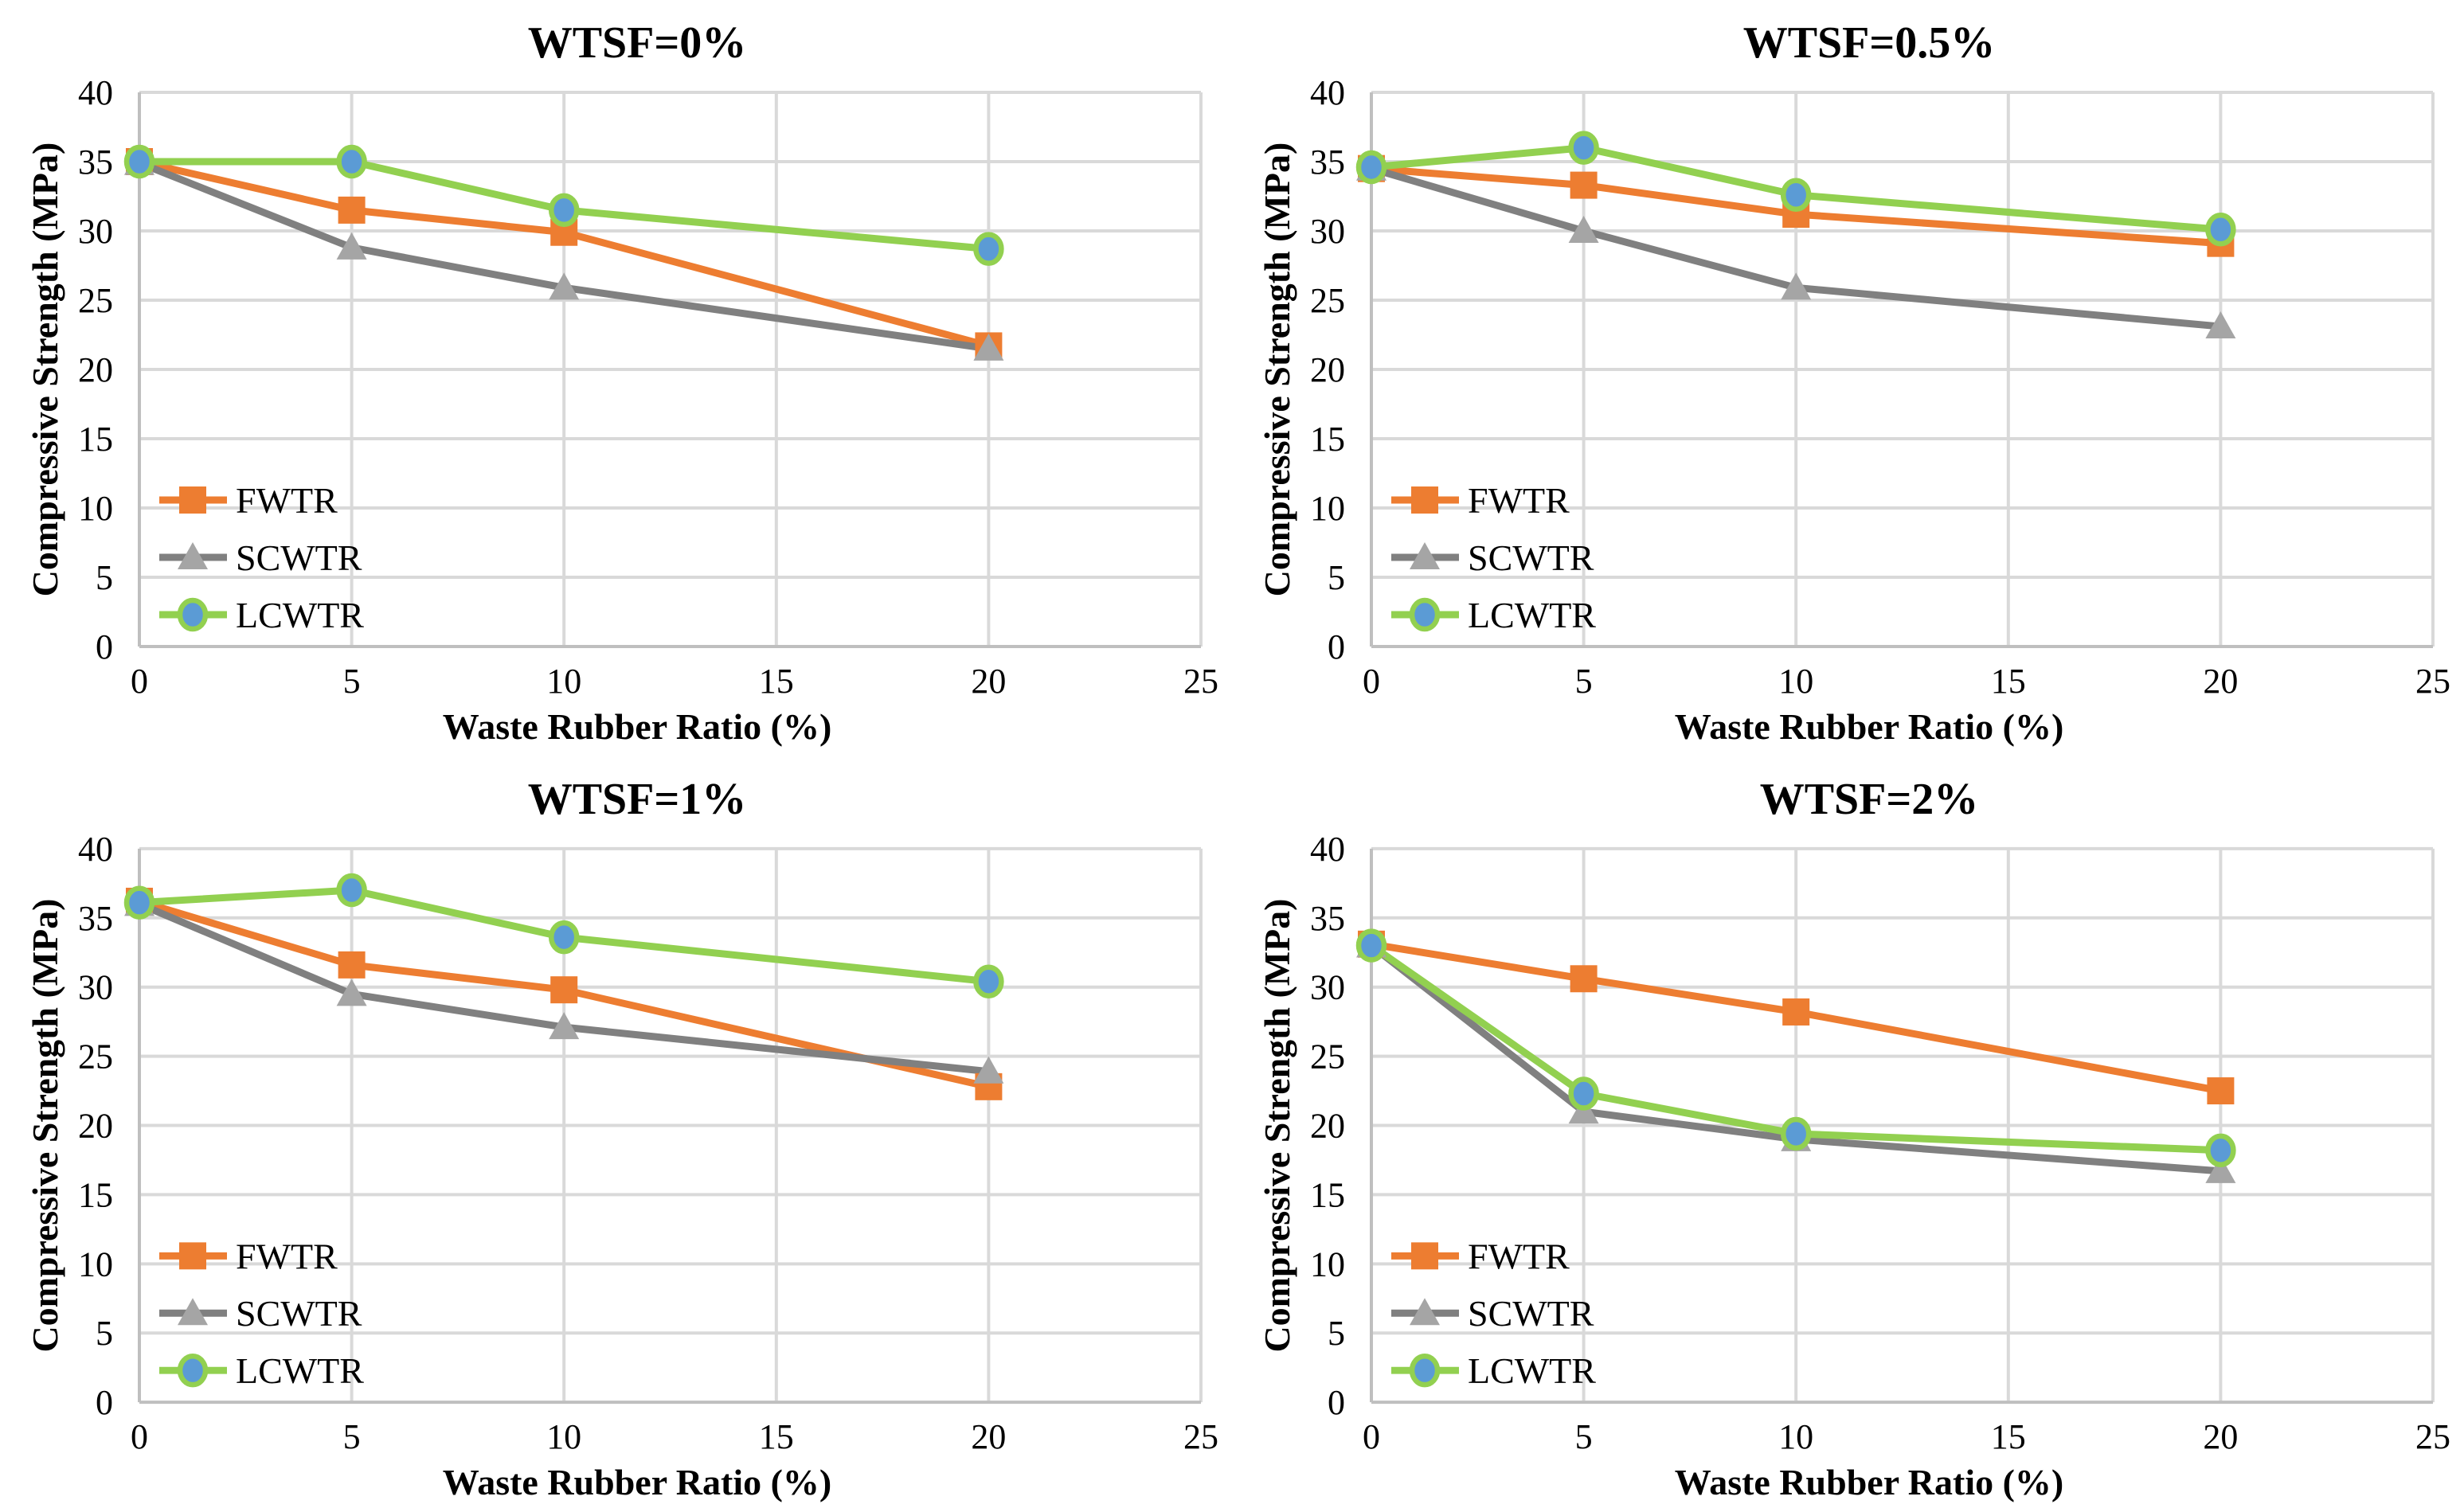 The height and width of the screenshot is (1512, 2464). I want to click on legend-marker-triangle, so click(1425, 555).